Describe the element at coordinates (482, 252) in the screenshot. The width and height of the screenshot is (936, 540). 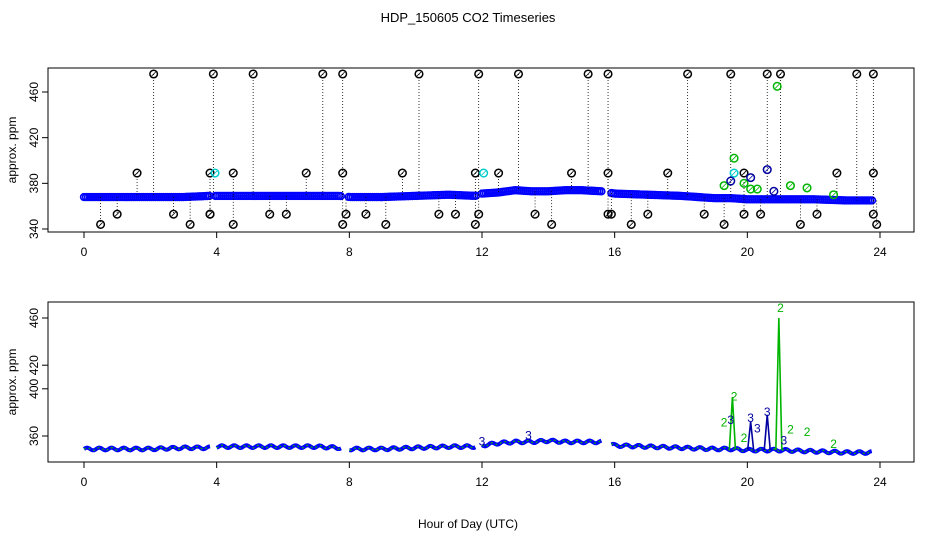
I see `top-x-tick-label: 12` at that location.